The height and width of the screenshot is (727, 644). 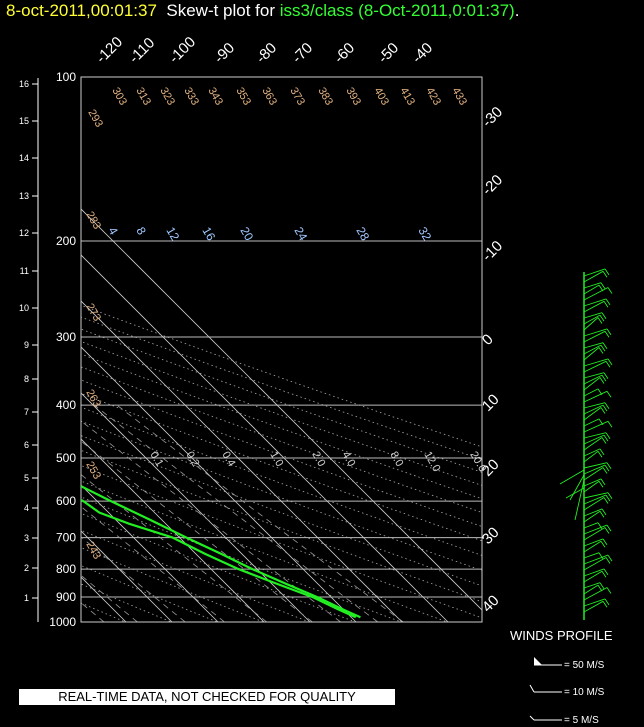 I want to click on barb-legend-label: = 5 M/S, so click(x=581, y=720).